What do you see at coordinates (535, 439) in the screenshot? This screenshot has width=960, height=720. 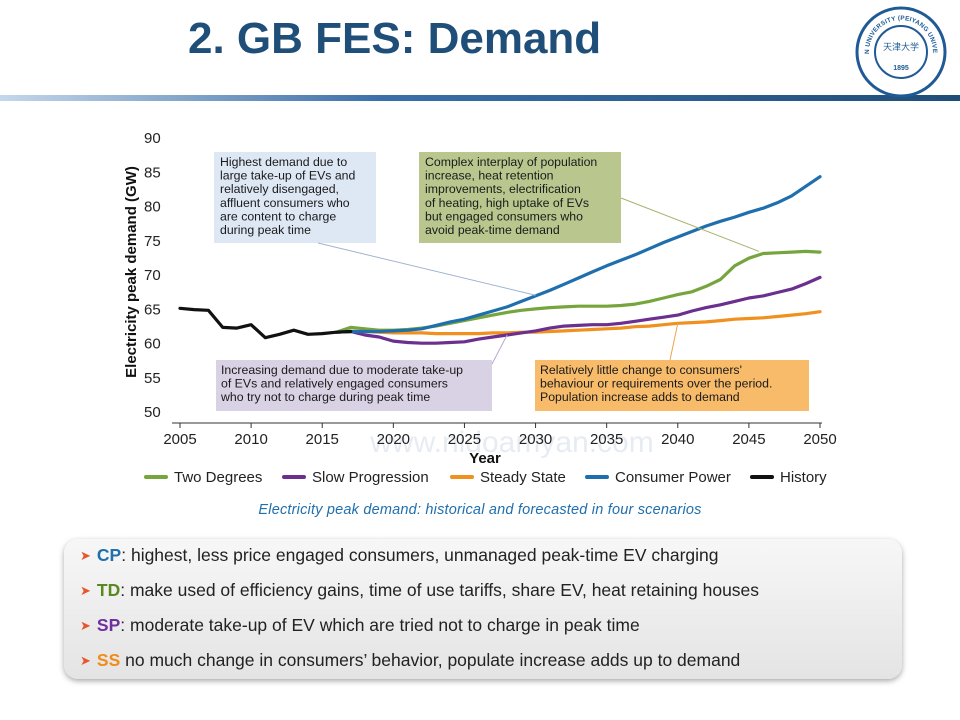 I see `x-tick-label: 2030` at bounding box center [535, 439].